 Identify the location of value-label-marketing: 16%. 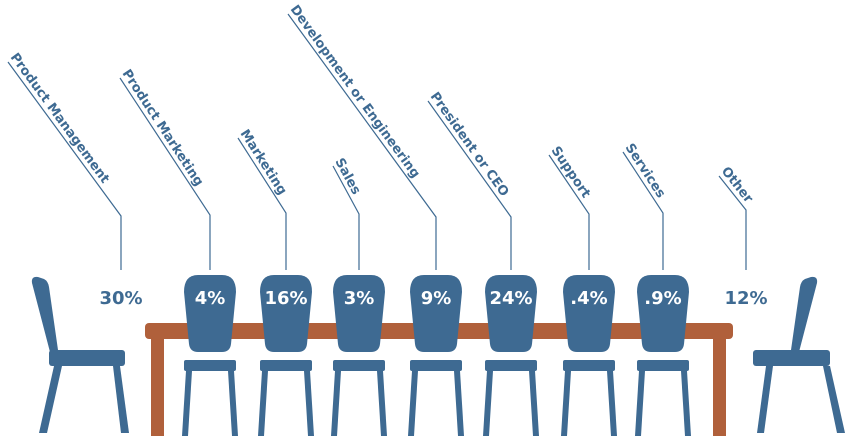
(285, 298).